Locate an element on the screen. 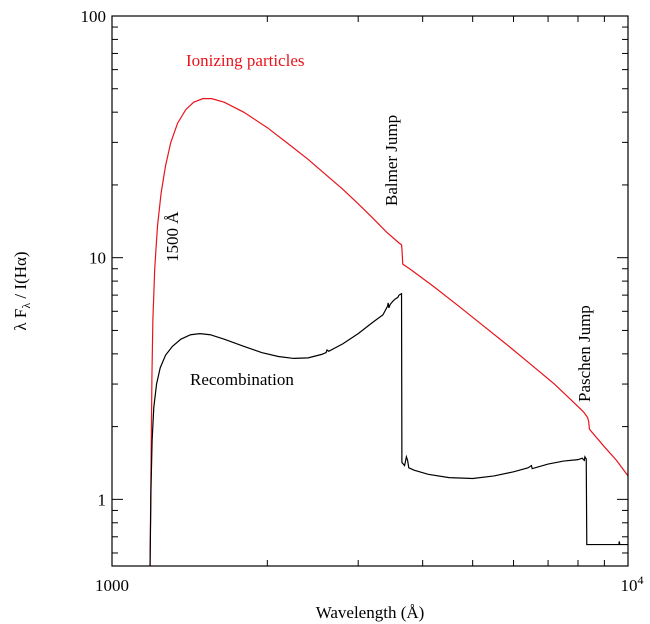 Image resolution: width=650 pixels, height=624 pixels. y-tick-label: 100 is located at coordinates (94, 16).